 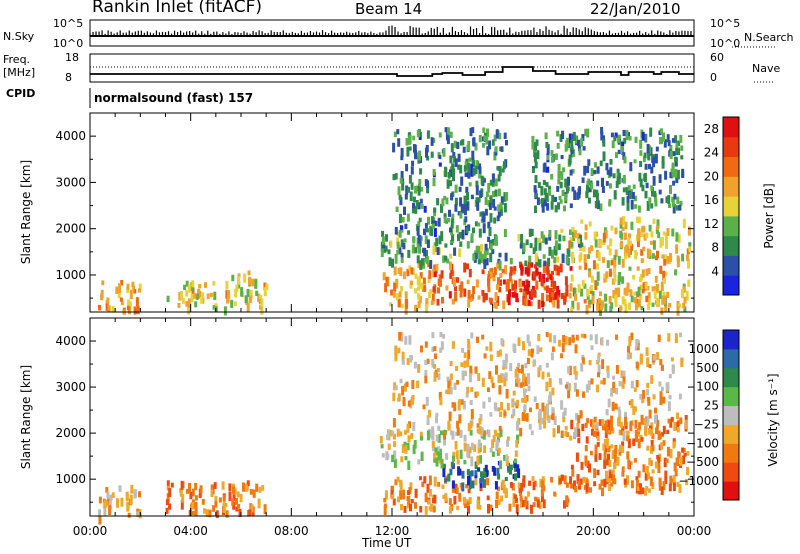 I want to click on cpid-label: CPID, so click(x=21, y=93).